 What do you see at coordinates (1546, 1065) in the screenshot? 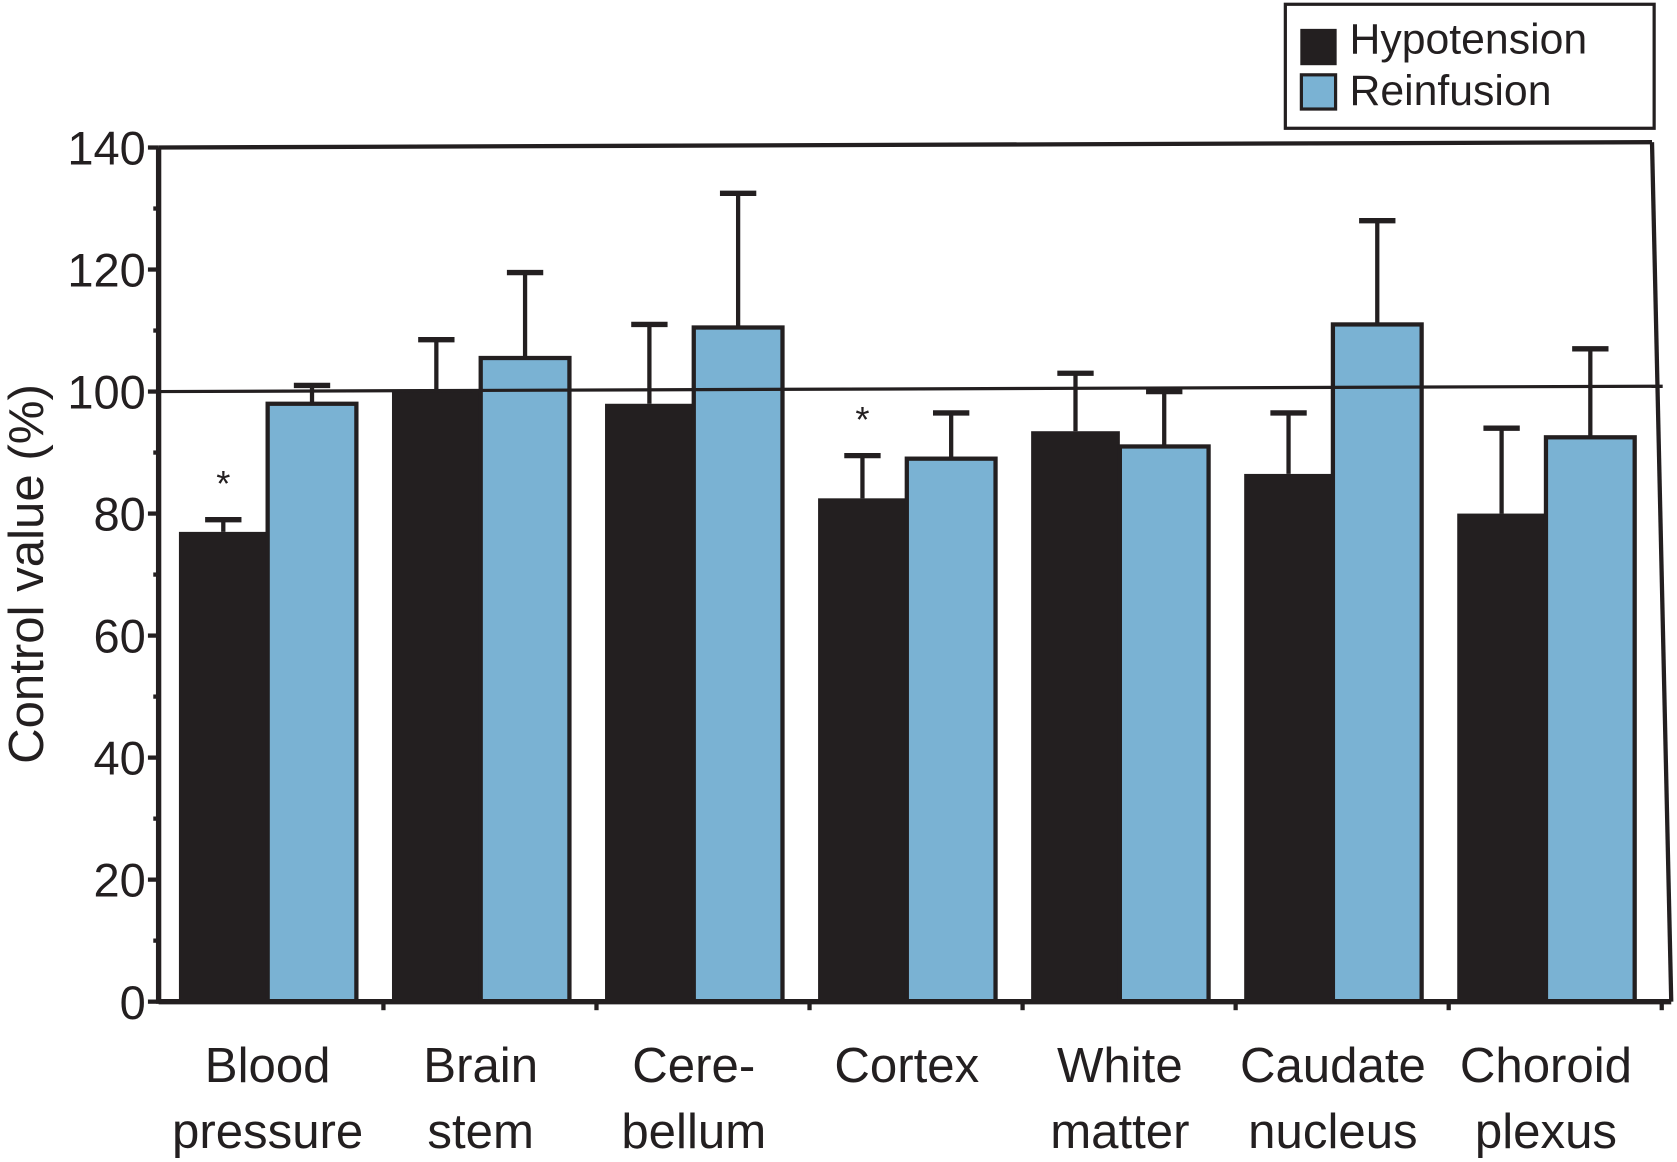
I see `category-label: Choroid` at bounding box center [1546, 1065].